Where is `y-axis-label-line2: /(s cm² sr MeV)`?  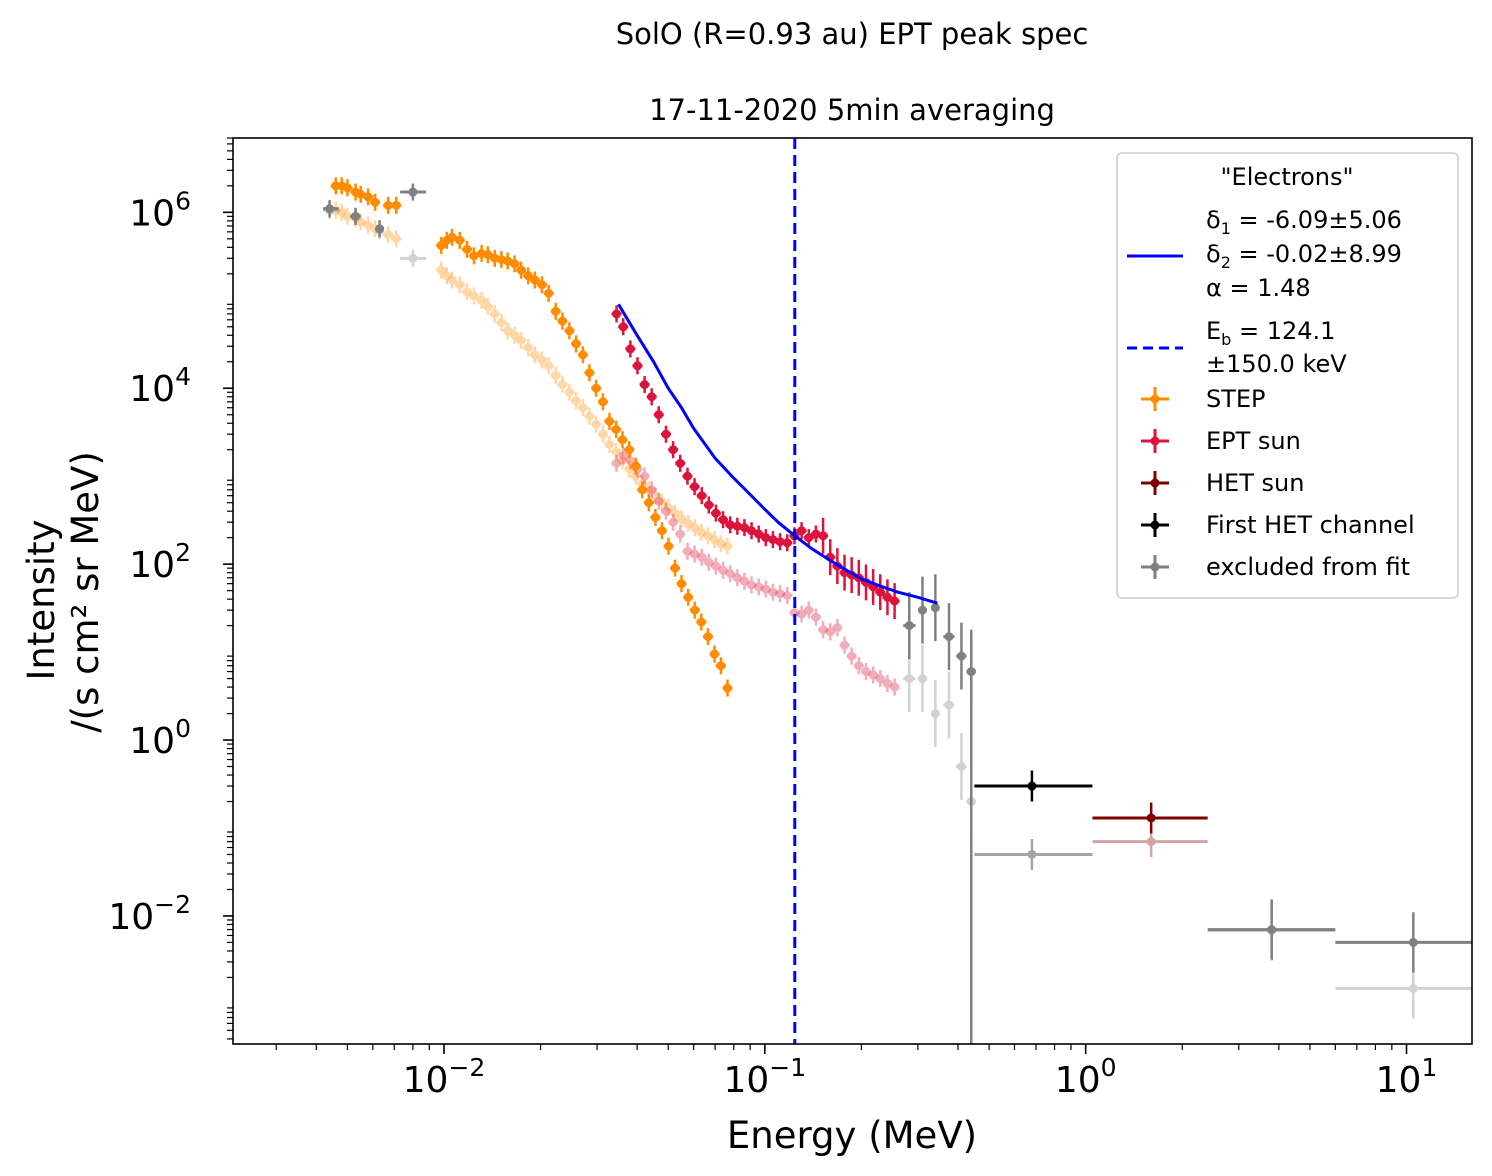
y-axis-label-line2: /(s cm² sr MeV) is located at coordinates (85, 592).